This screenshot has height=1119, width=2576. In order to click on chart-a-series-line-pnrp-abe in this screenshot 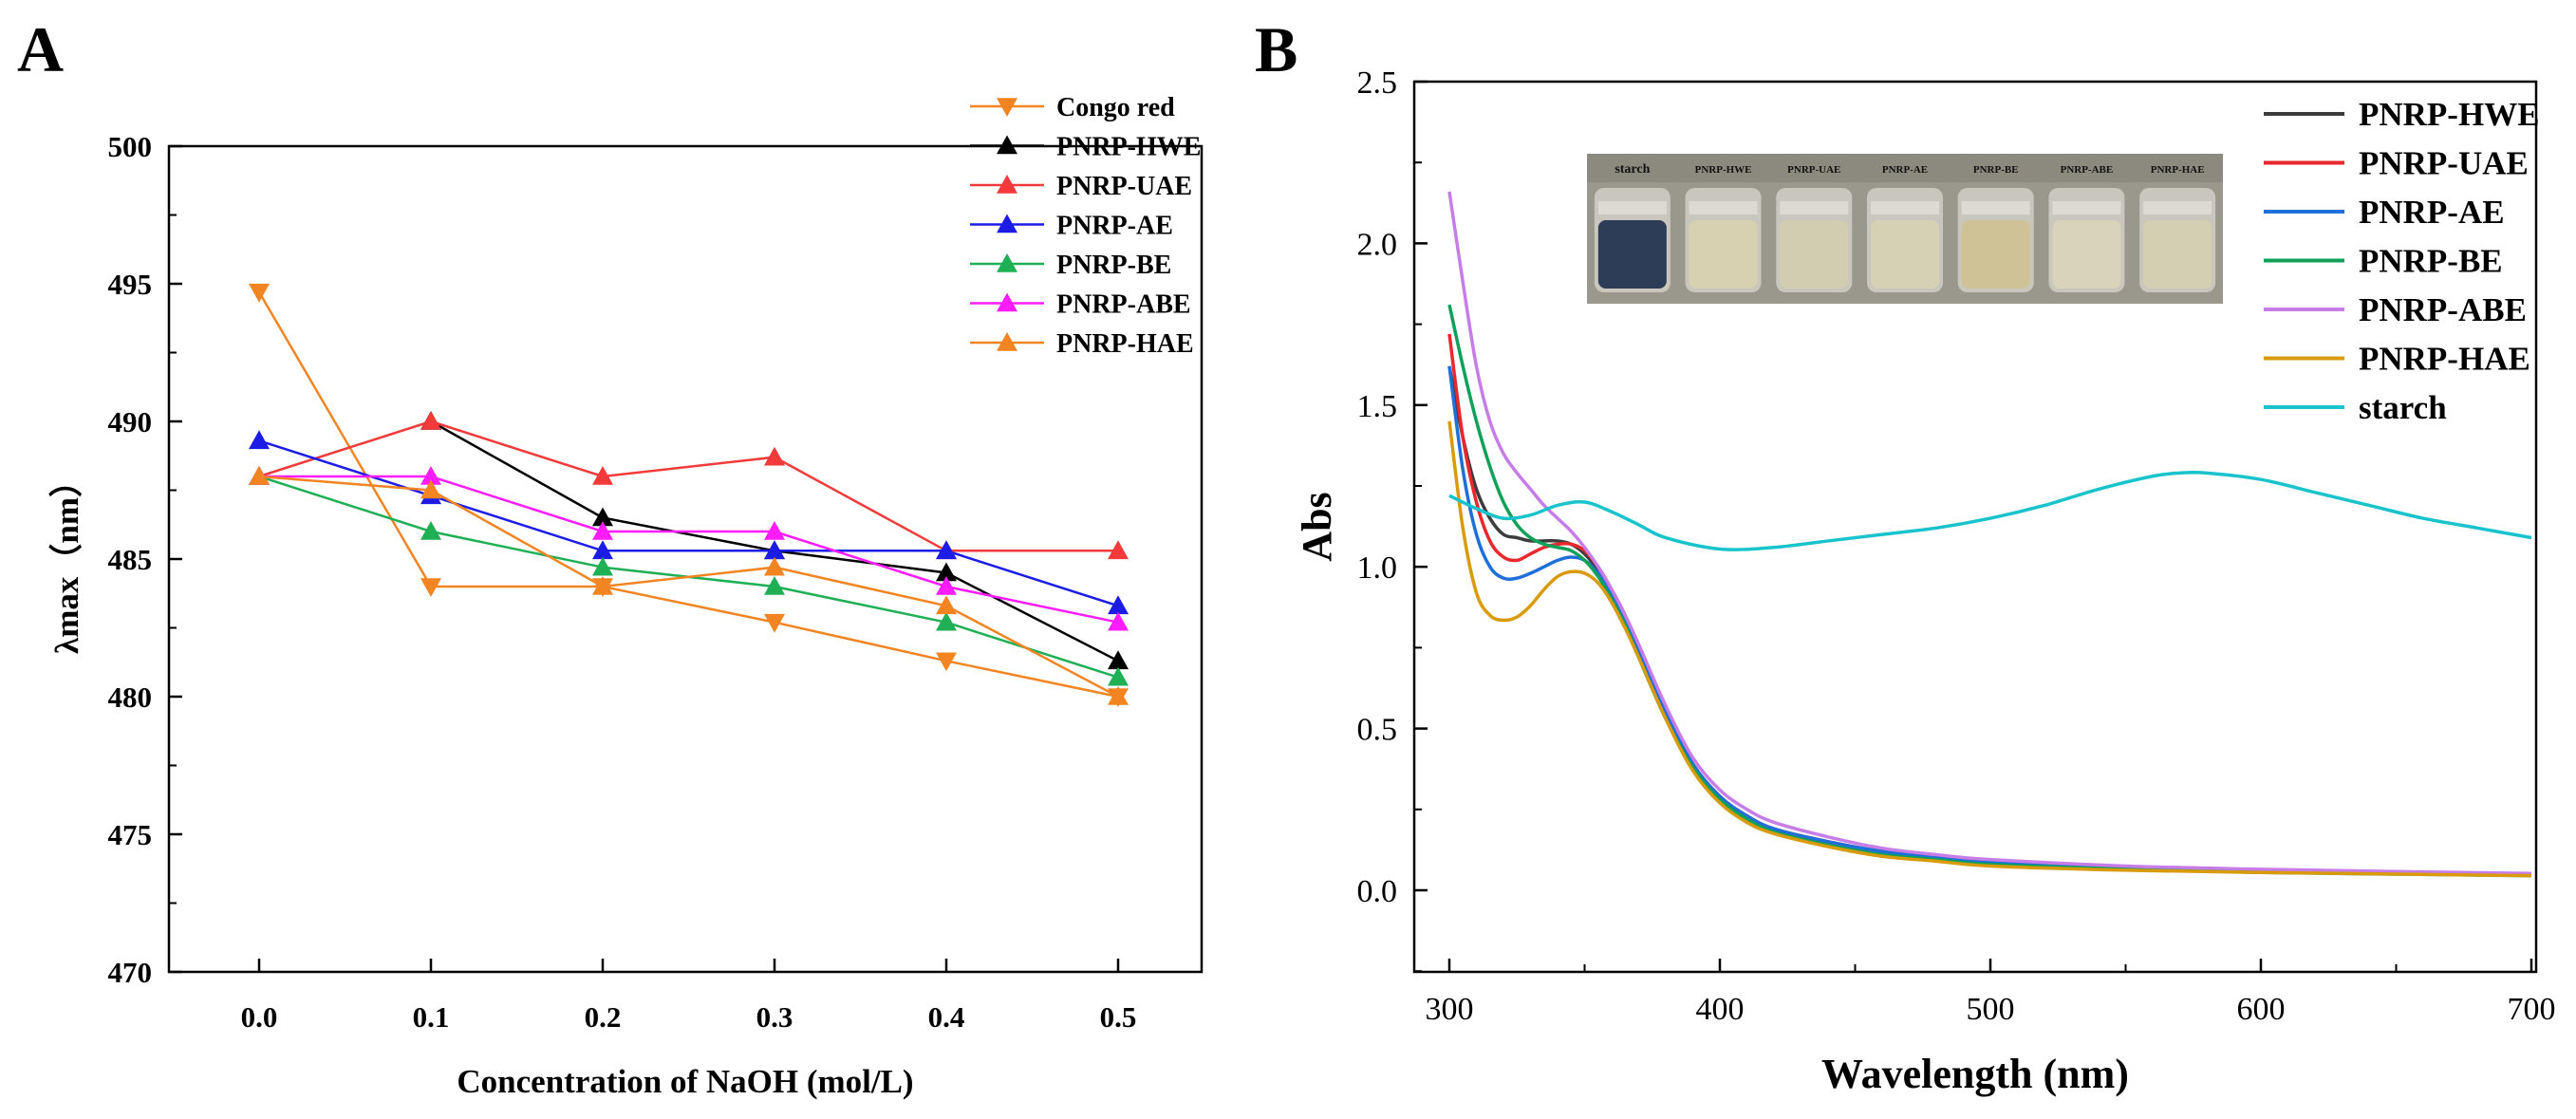, I will do `click(689, 549)`.